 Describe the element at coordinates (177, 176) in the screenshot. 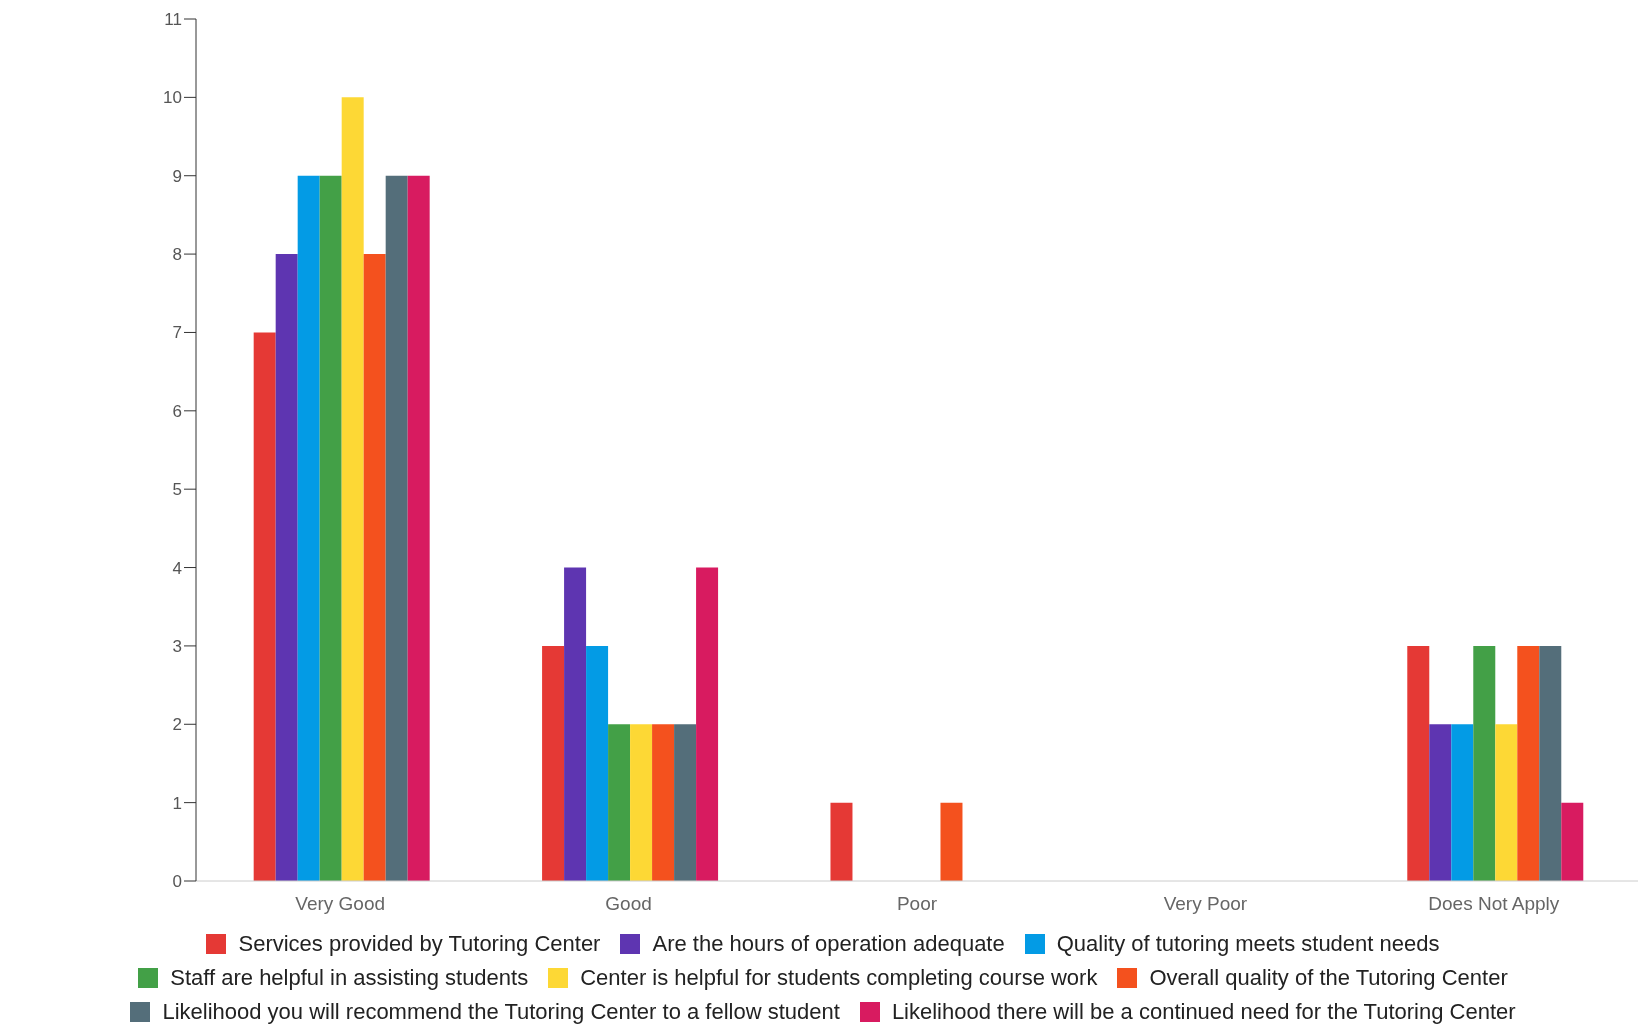

I see `y-tick-label: 9` at that location.